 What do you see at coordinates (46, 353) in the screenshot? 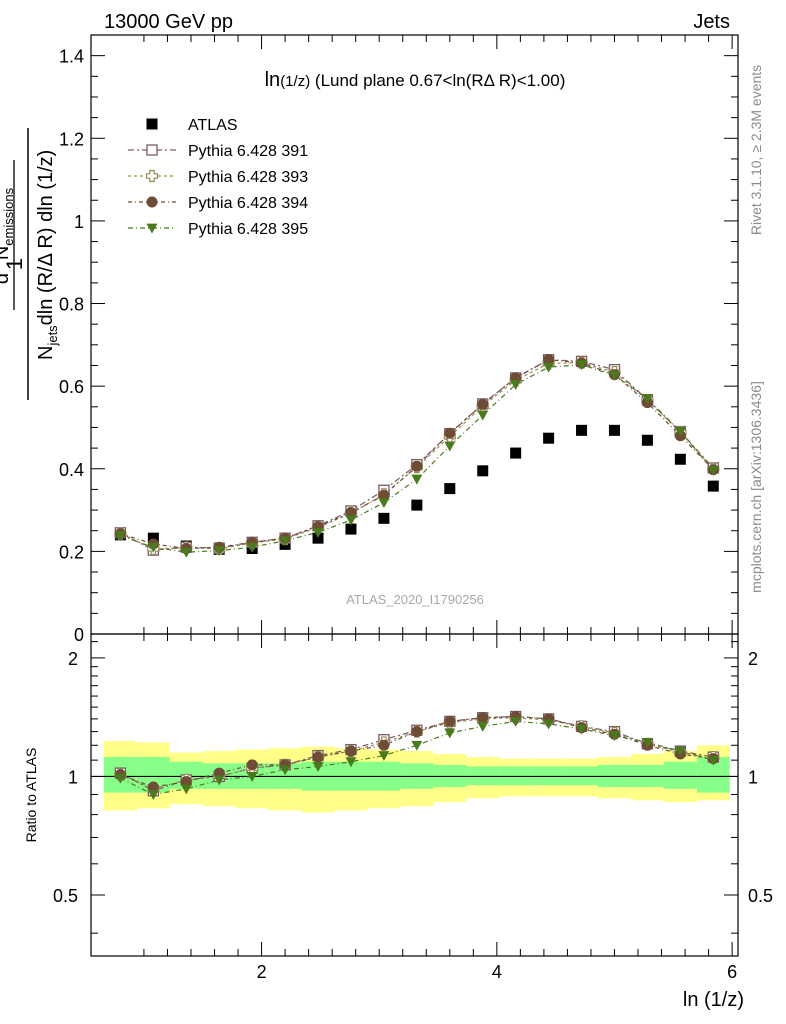
I see `ylabel-N: N` at bounding box center [46, 353].